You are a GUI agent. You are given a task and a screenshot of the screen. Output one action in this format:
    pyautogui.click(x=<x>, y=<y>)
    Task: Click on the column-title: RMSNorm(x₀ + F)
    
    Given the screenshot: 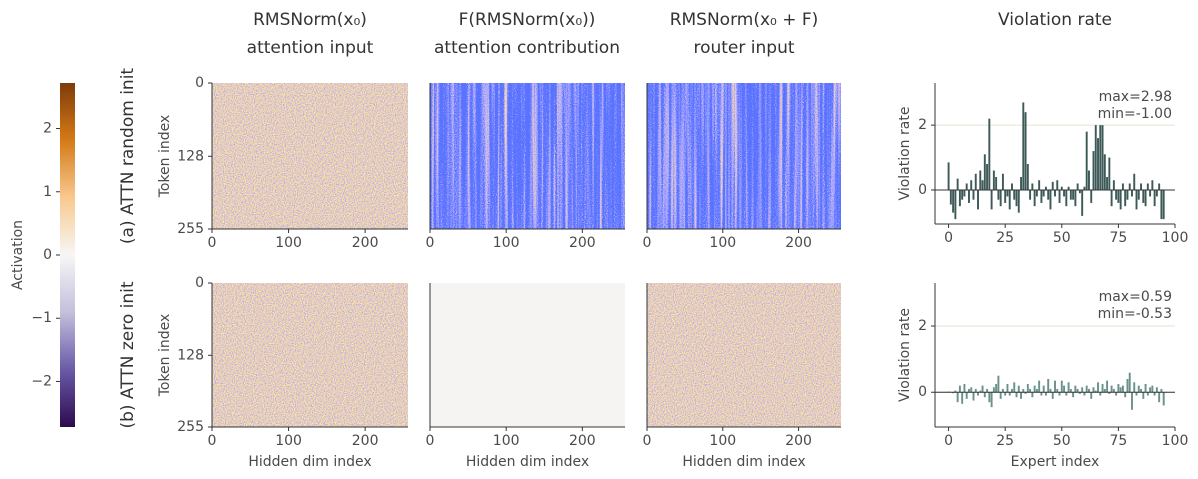 What is the action you would take?
    pyautogui.click(x=744, y=20)
    